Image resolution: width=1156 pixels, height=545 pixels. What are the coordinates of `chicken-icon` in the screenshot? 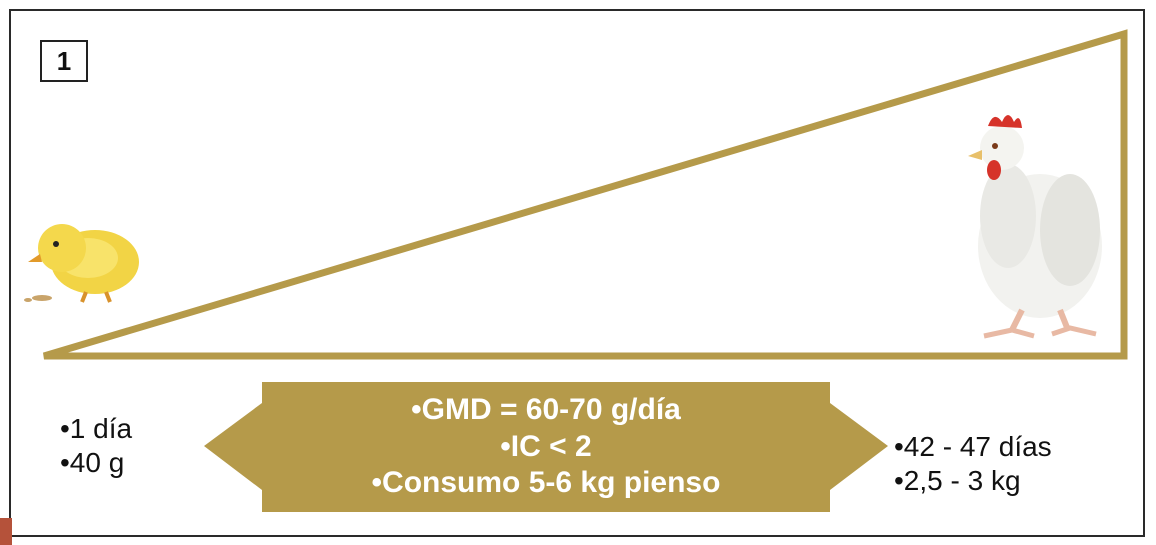 It's located at (1035, 227).